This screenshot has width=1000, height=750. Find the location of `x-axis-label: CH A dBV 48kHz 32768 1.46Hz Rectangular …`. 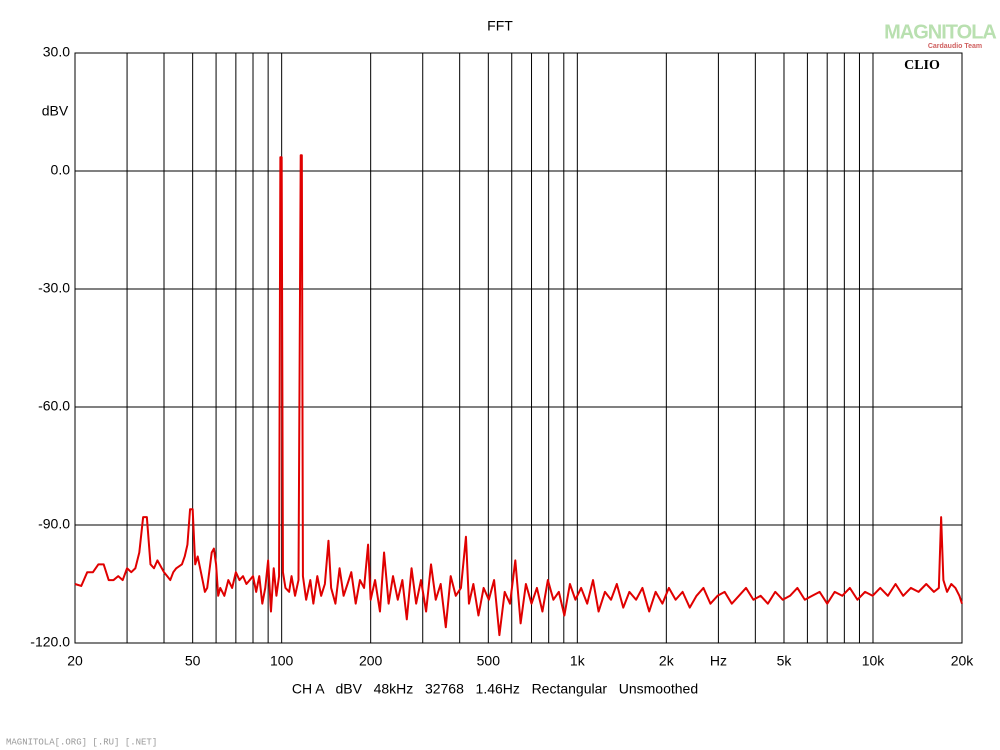

x-axis-label: CH A dBV 48kHz 32768 1.46Hz Rectangular … is located at coordinates (495, 689).